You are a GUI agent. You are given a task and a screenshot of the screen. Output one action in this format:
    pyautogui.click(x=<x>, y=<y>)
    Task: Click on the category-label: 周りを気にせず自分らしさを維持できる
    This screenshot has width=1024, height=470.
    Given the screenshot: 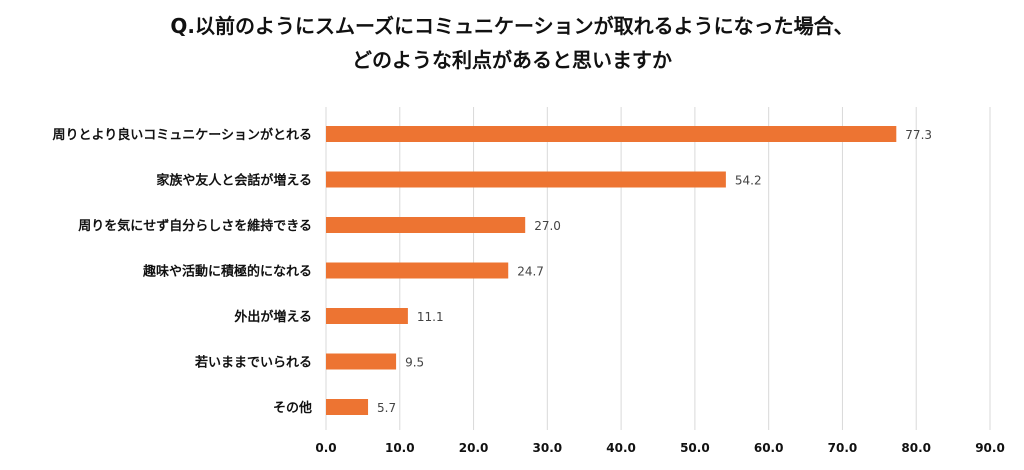 What is the action you would take?
    pyautogui.click(x=195, y=226)
    